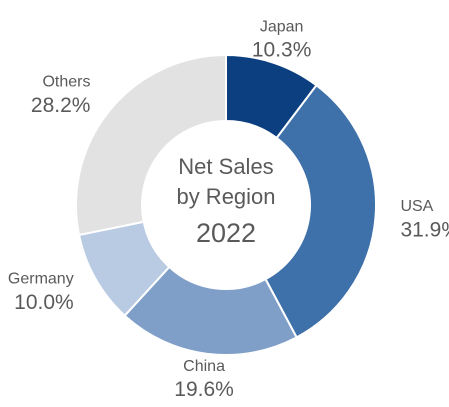  Describe the element at coordinates (226, 181) in the screenshot. I see `chart-title: Net Sales by Region` at that location.